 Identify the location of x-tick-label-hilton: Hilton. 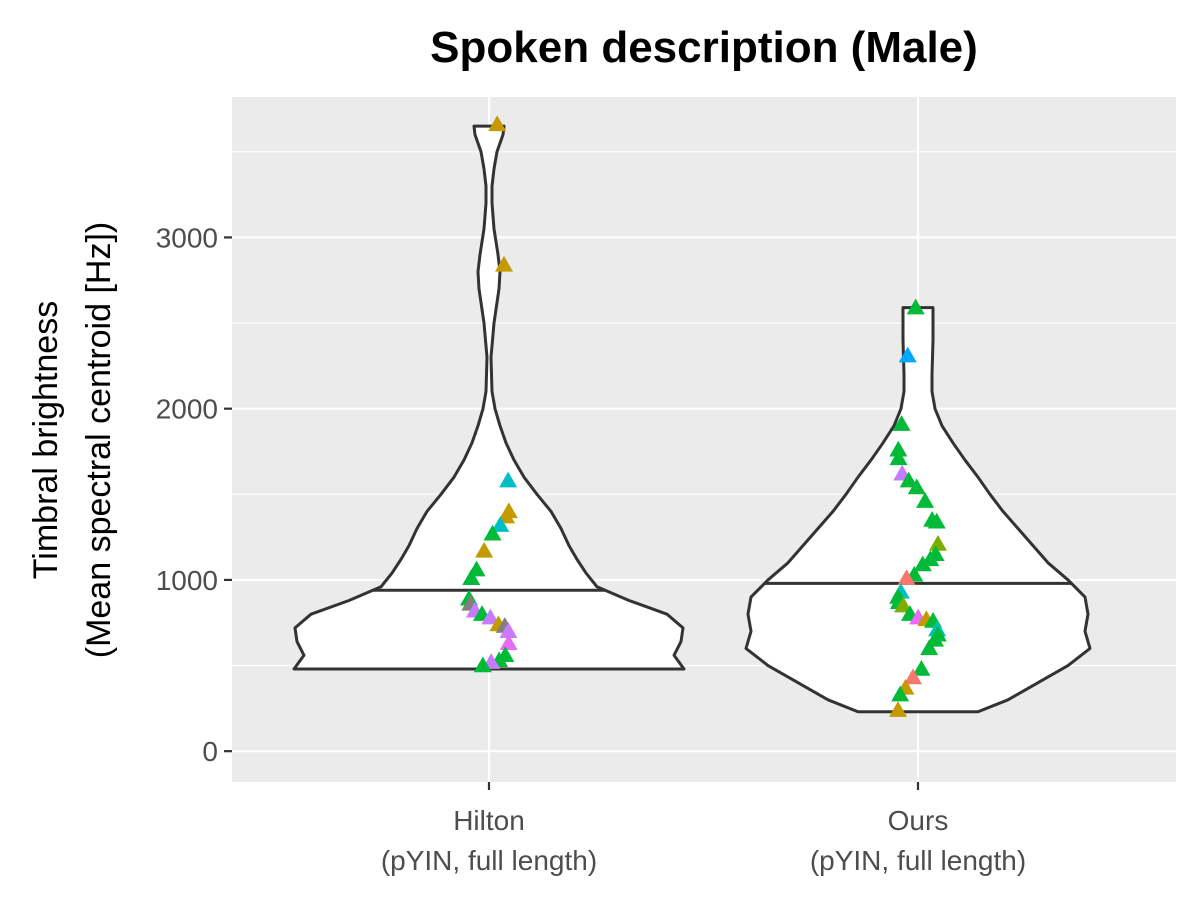
(489, 820).